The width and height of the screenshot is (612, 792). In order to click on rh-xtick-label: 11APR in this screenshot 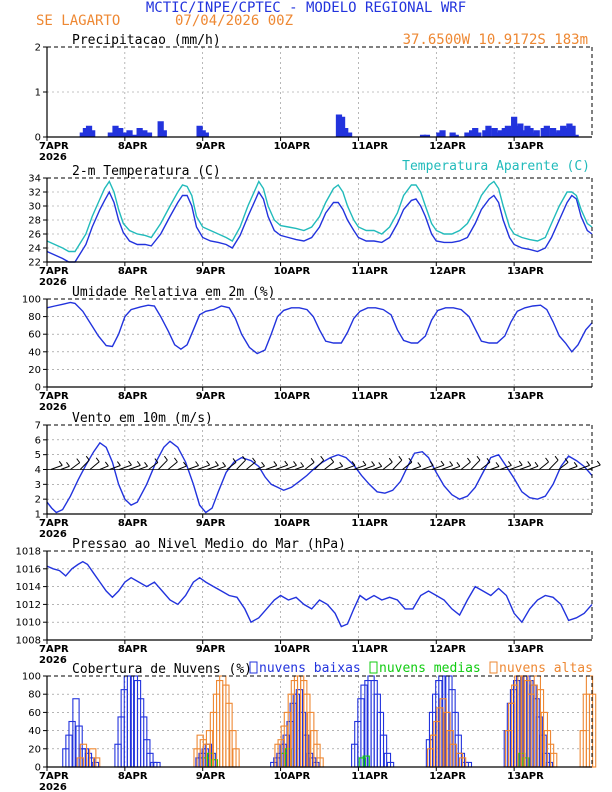, I will do `click(369, 396)`.